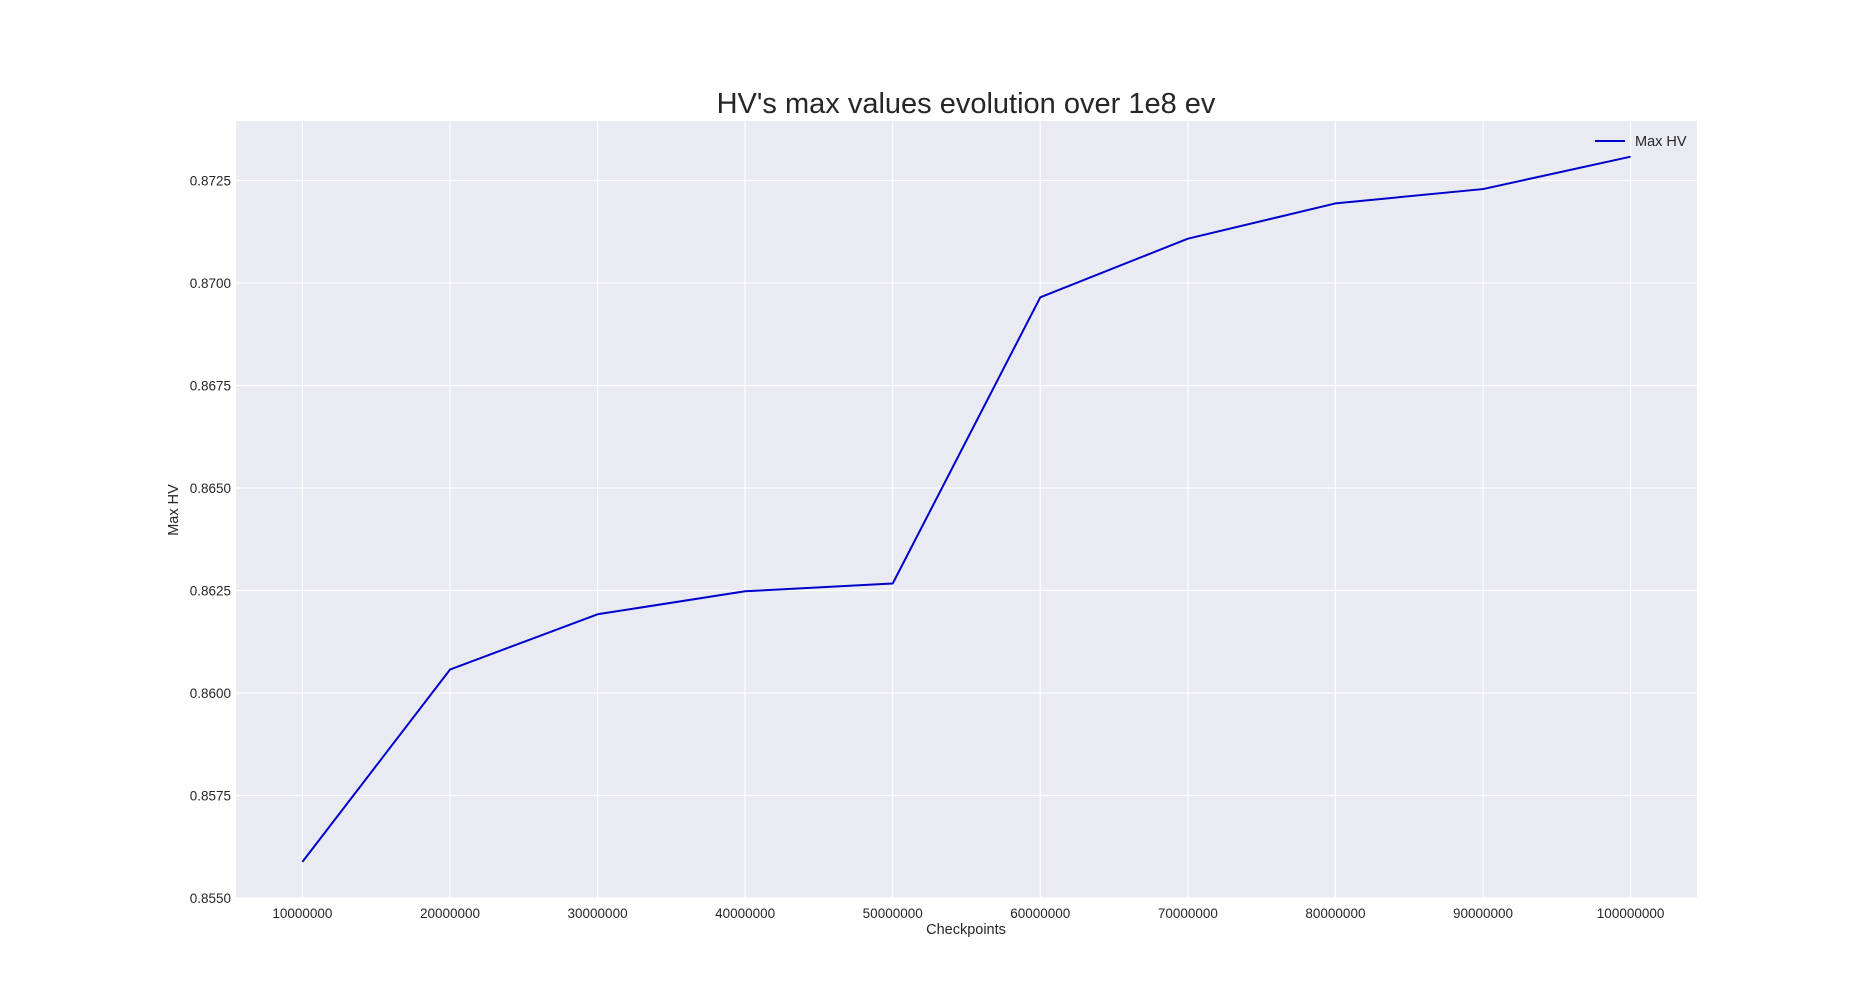 The height and width of the screenshot is (991, 1853). What do you see at coordinates (1631, 913) in the screenshot?
I see `x-tick-label: 100000000` at bounding box center [1631, 913].